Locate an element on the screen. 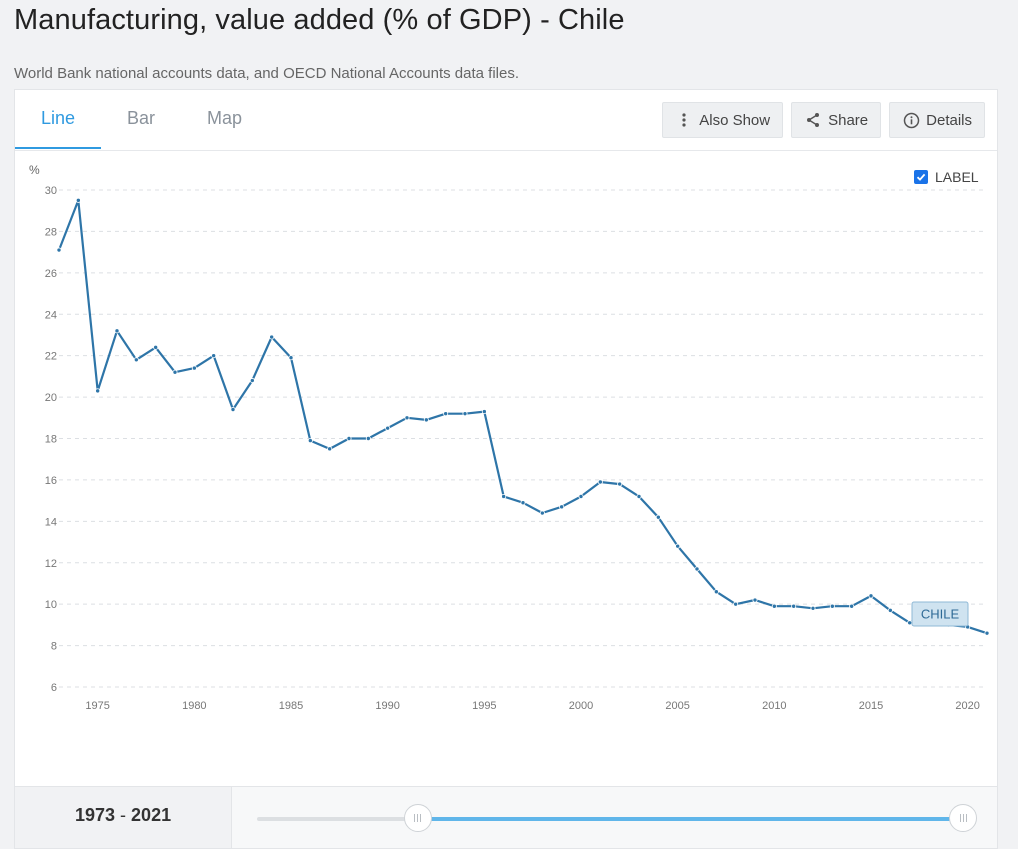  range-footer: 1973 - 2021 is located at coordinates (506, 817).